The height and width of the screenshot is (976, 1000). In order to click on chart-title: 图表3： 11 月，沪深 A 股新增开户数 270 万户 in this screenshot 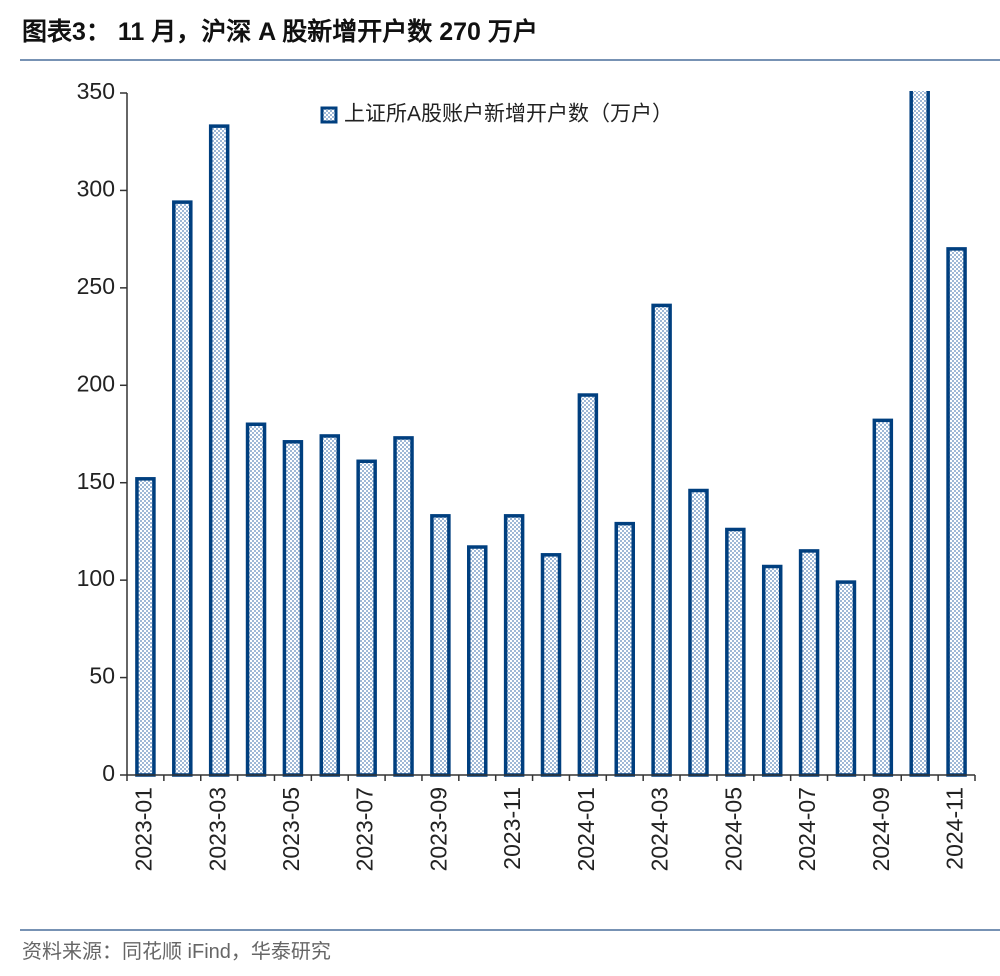, I will do `click(280, 31)`.